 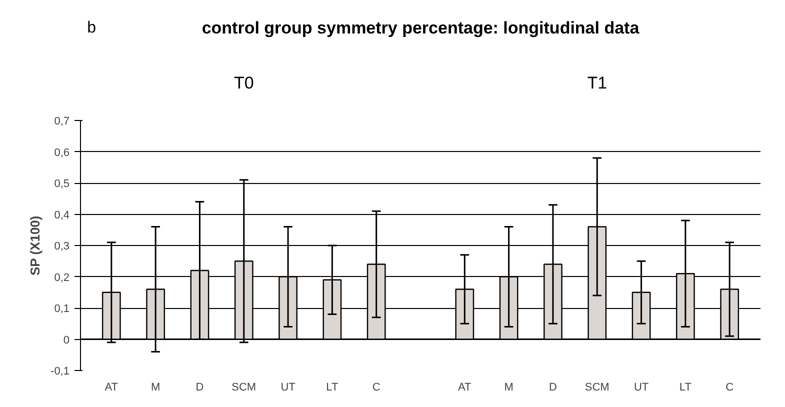 I want to click on y-axis-title: SP (X100), so click(x=35, y=246).